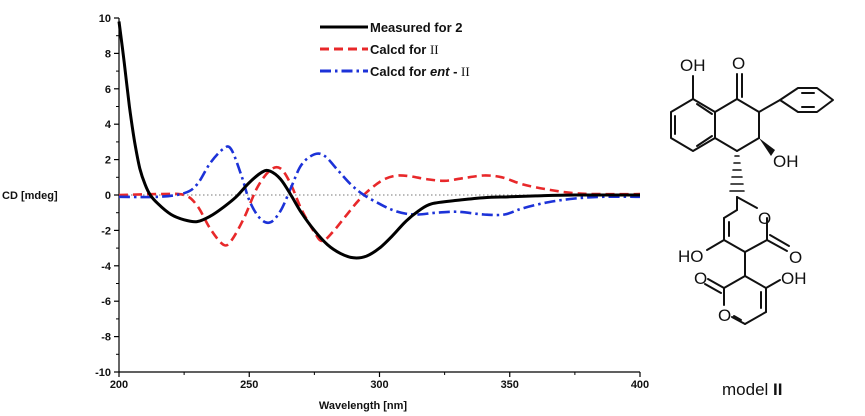 Image resolution: width=865 pixels, height=416 pixels. Describe the element at coordinates (510, 385) in the screenshot. I see `x-tick-label: 350` at that location.